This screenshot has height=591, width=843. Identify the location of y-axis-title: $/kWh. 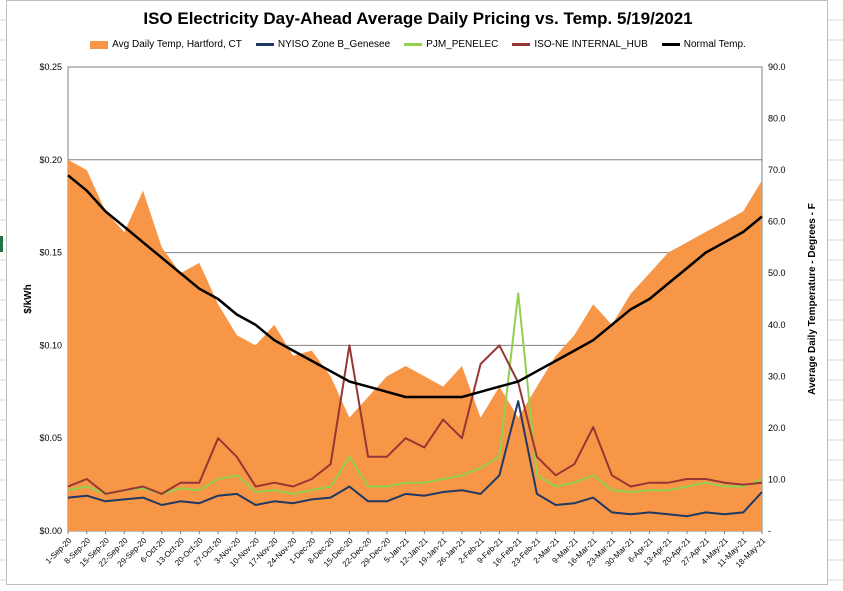
(28, 298).